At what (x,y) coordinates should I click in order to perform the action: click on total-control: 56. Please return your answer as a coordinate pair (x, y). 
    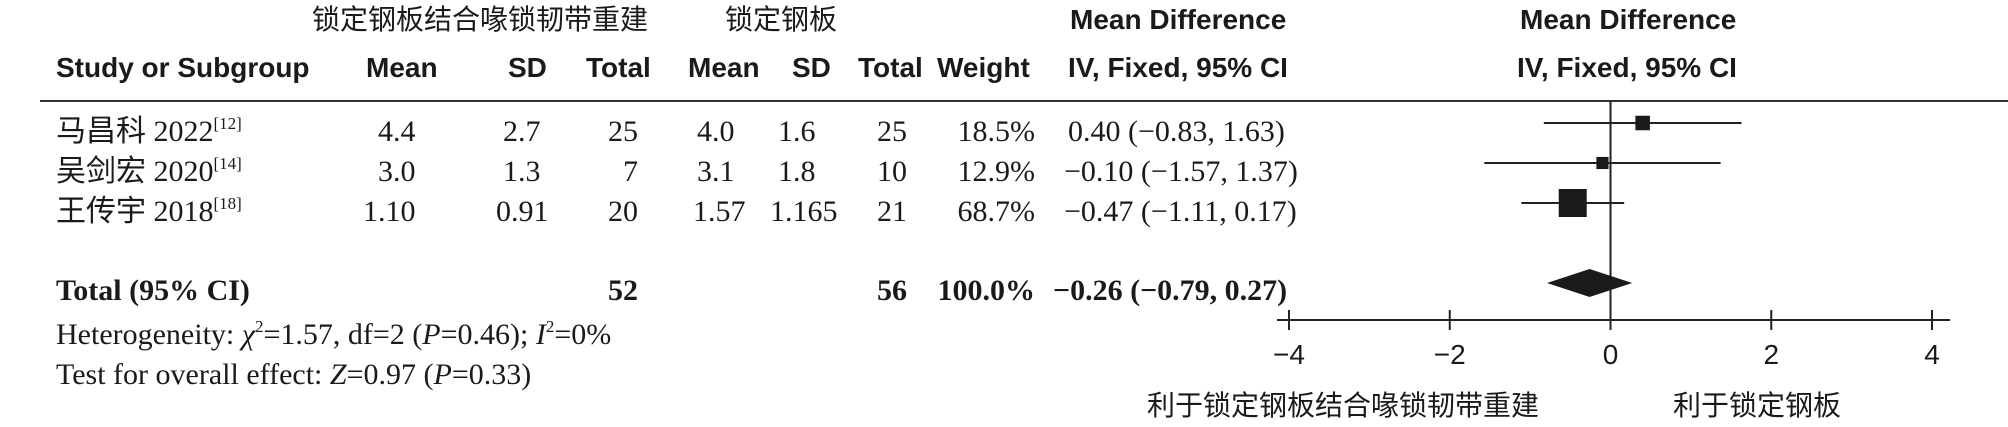
    Looking at the image, I should click on (892, 290).